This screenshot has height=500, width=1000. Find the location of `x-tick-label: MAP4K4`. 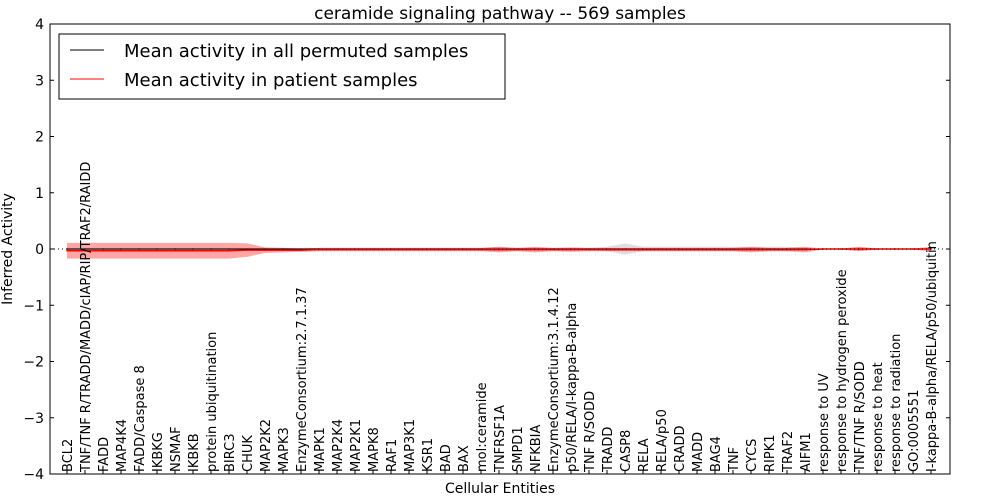

x-tick-label: MAP4K4 is located at coordinates (122, 445).